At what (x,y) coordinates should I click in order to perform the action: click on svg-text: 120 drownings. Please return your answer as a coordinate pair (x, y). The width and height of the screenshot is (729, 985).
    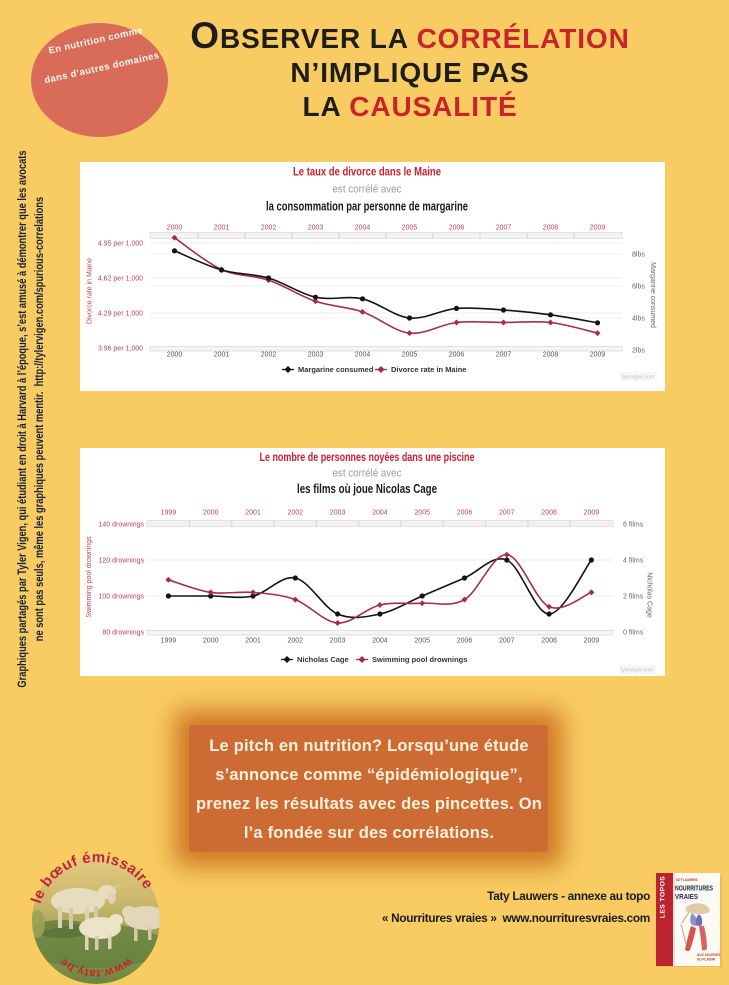
    Looking at the image, I should click on (121, 561).